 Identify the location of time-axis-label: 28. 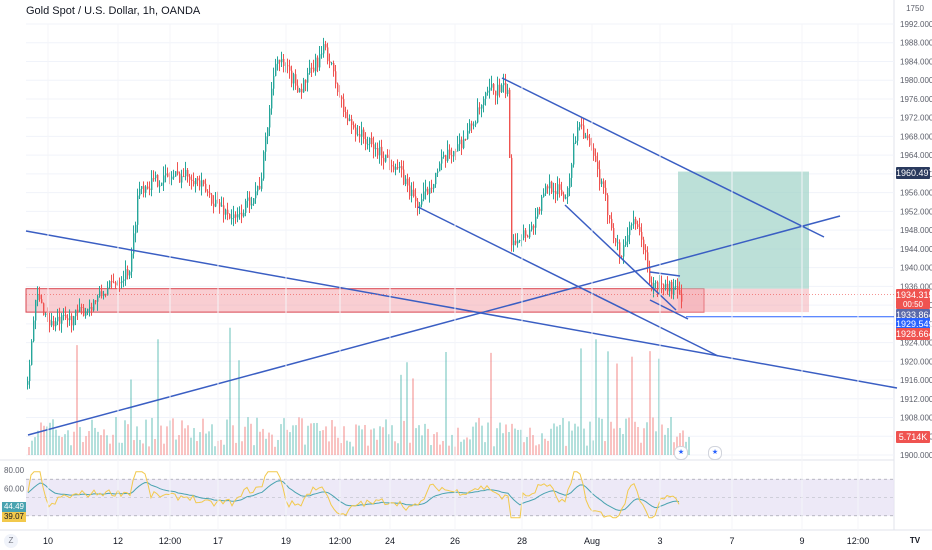
(522, 541).